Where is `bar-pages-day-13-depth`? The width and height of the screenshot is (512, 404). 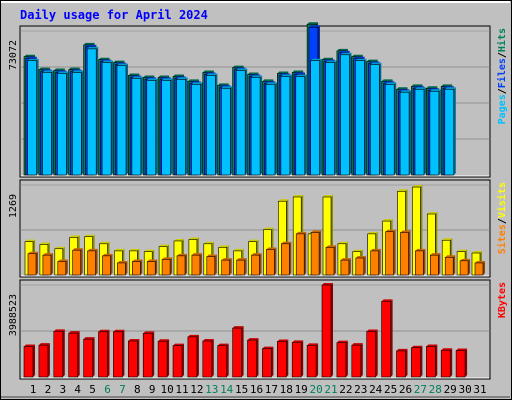
bar-pages-day-13-depth is located at coordinates (216, 124).